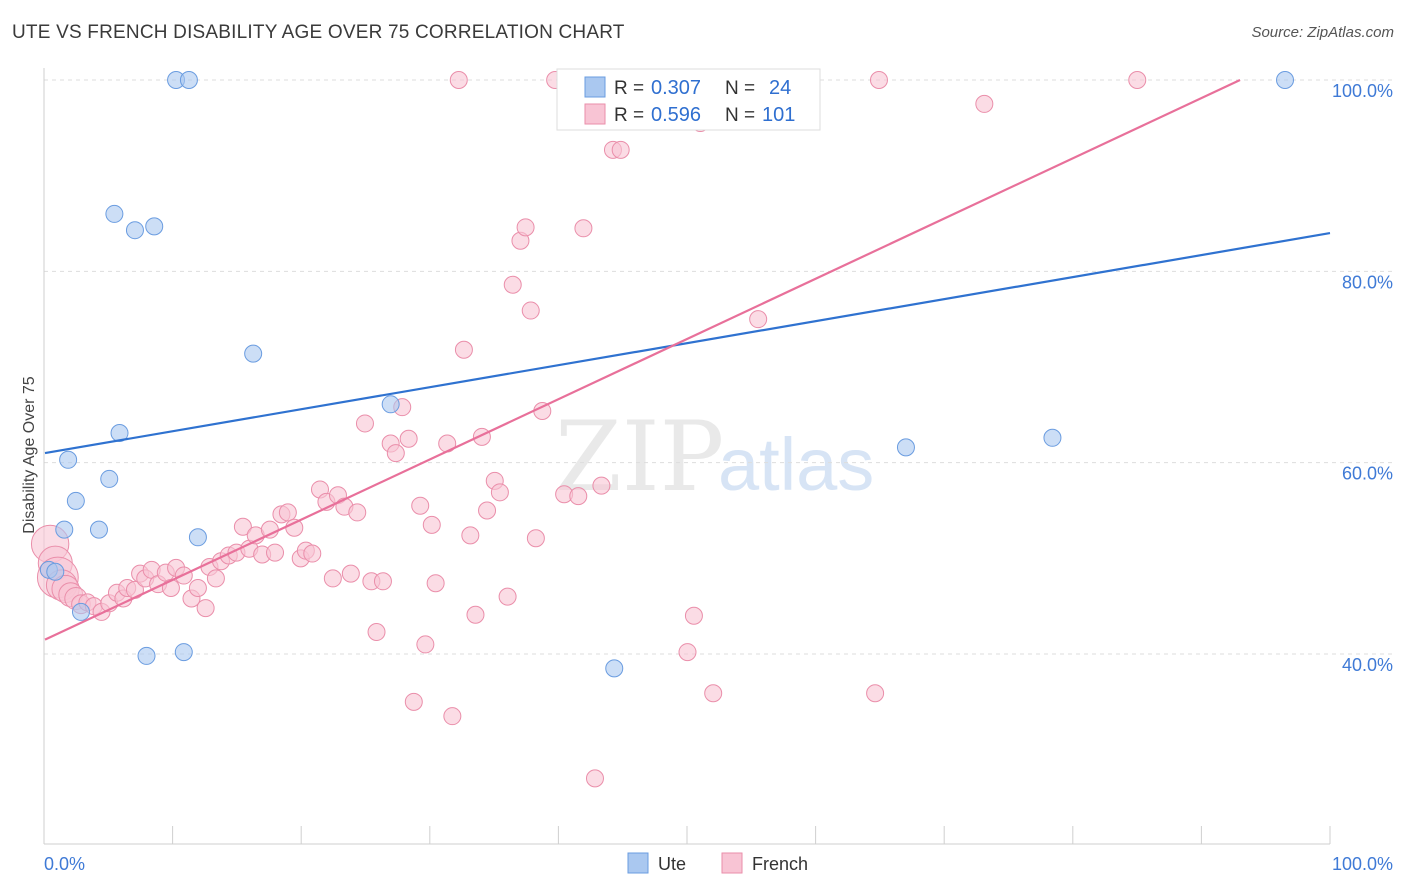 The width and height of the screenshot is (1406, 892). What do you see at coordinates (638, 863) in the screenshot?
I see `series-legend-swatch-ute` at bounding box center [638, 863].